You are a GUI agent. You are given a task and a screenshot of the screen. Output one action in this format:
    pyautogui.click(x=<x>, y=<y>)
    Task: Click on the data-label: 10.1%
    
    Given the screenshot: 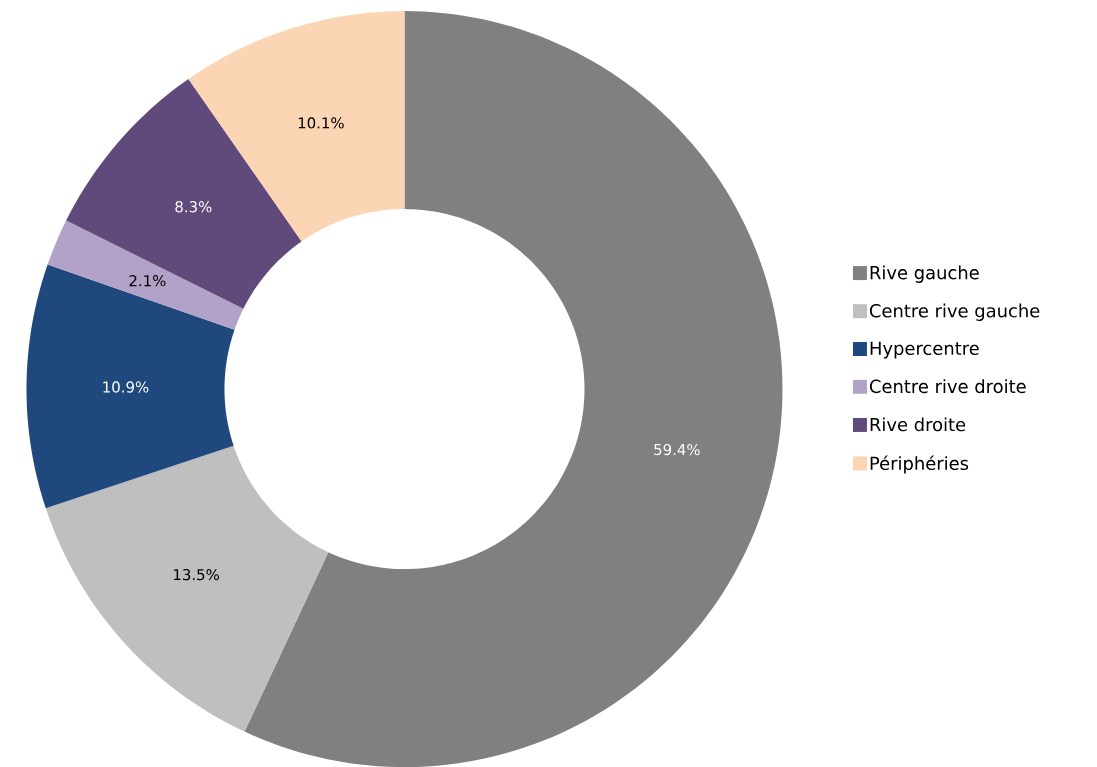 What is the action you would take?
    pyautogui.click(x=321, y=123)
    